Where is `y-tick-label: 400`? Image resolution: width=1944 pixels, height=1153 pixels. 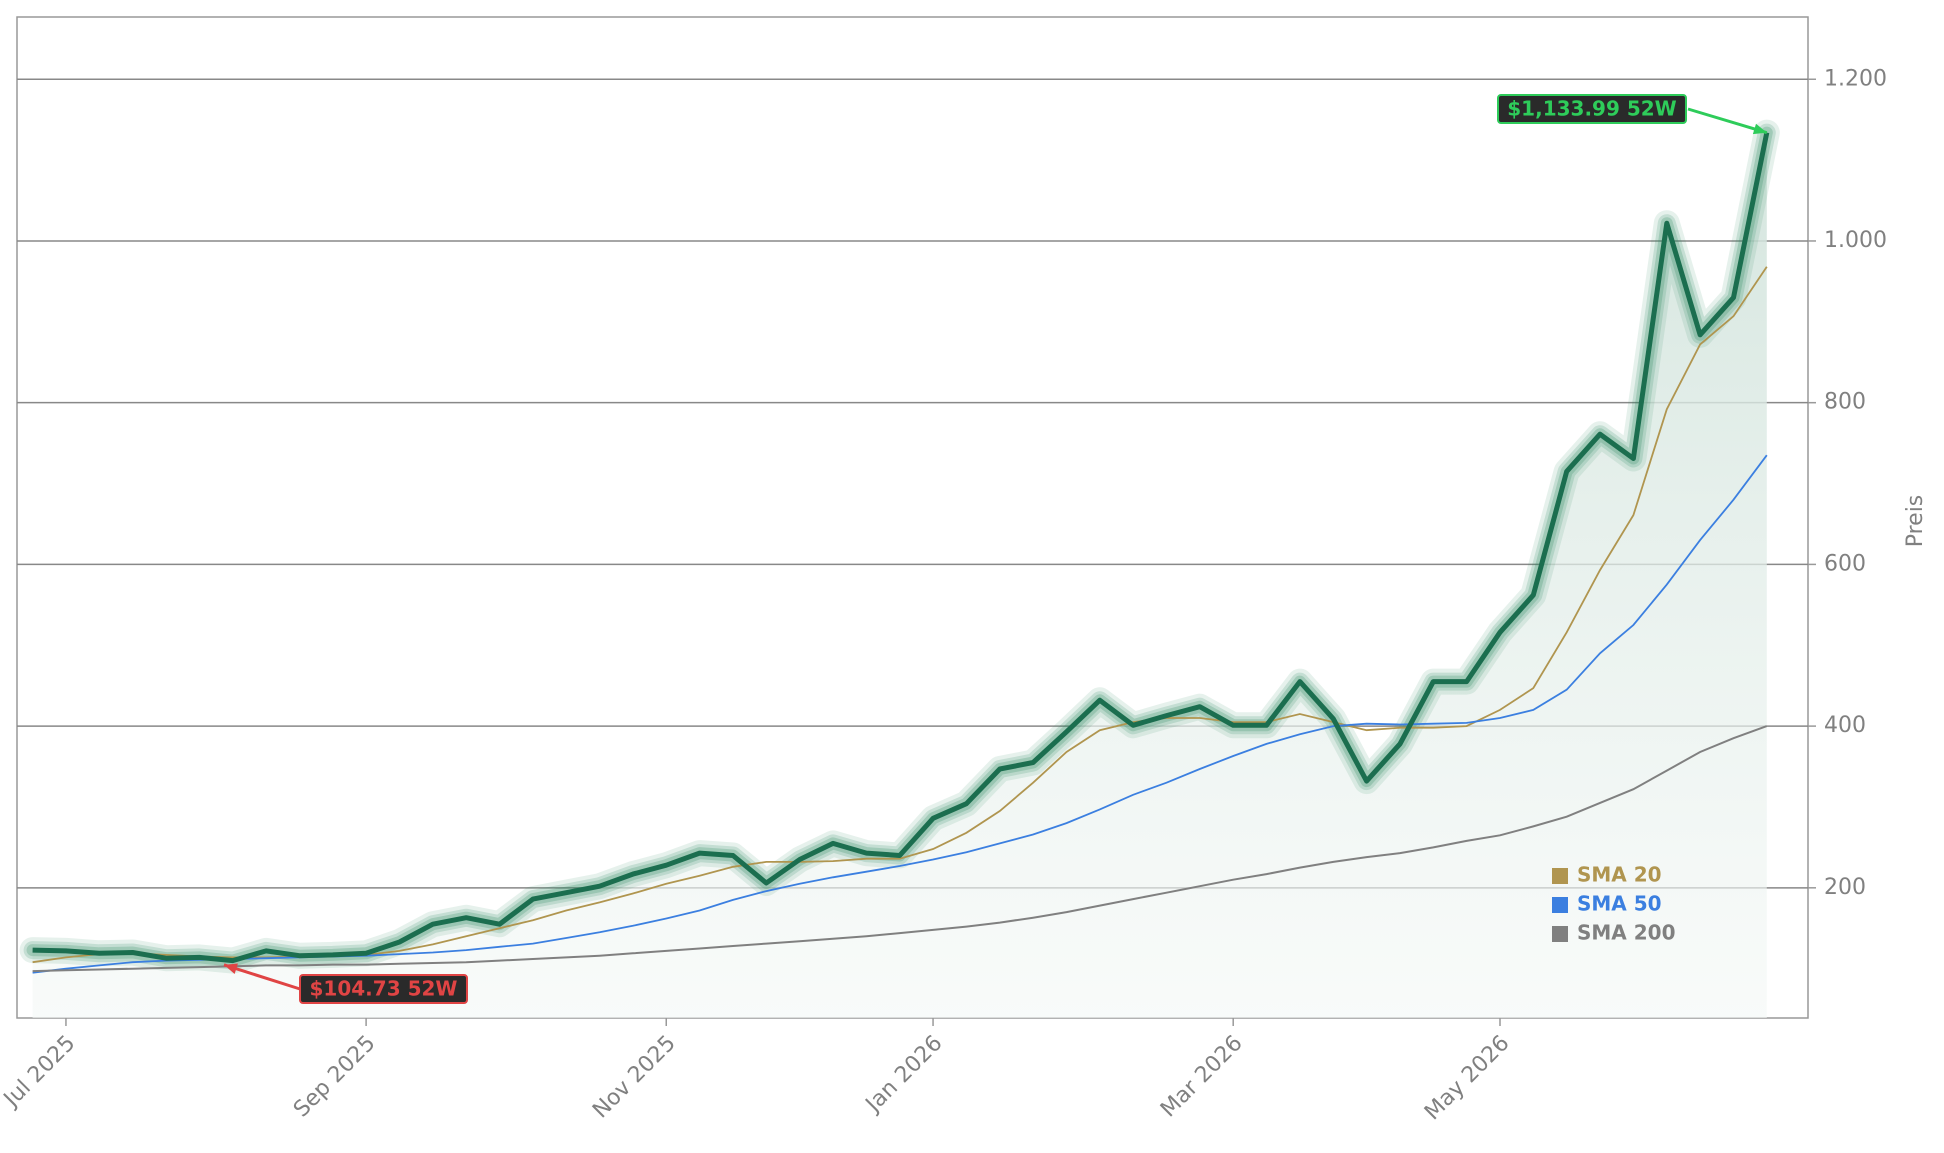
y-tick-label: 400 is located at coordinates (1845, 725).